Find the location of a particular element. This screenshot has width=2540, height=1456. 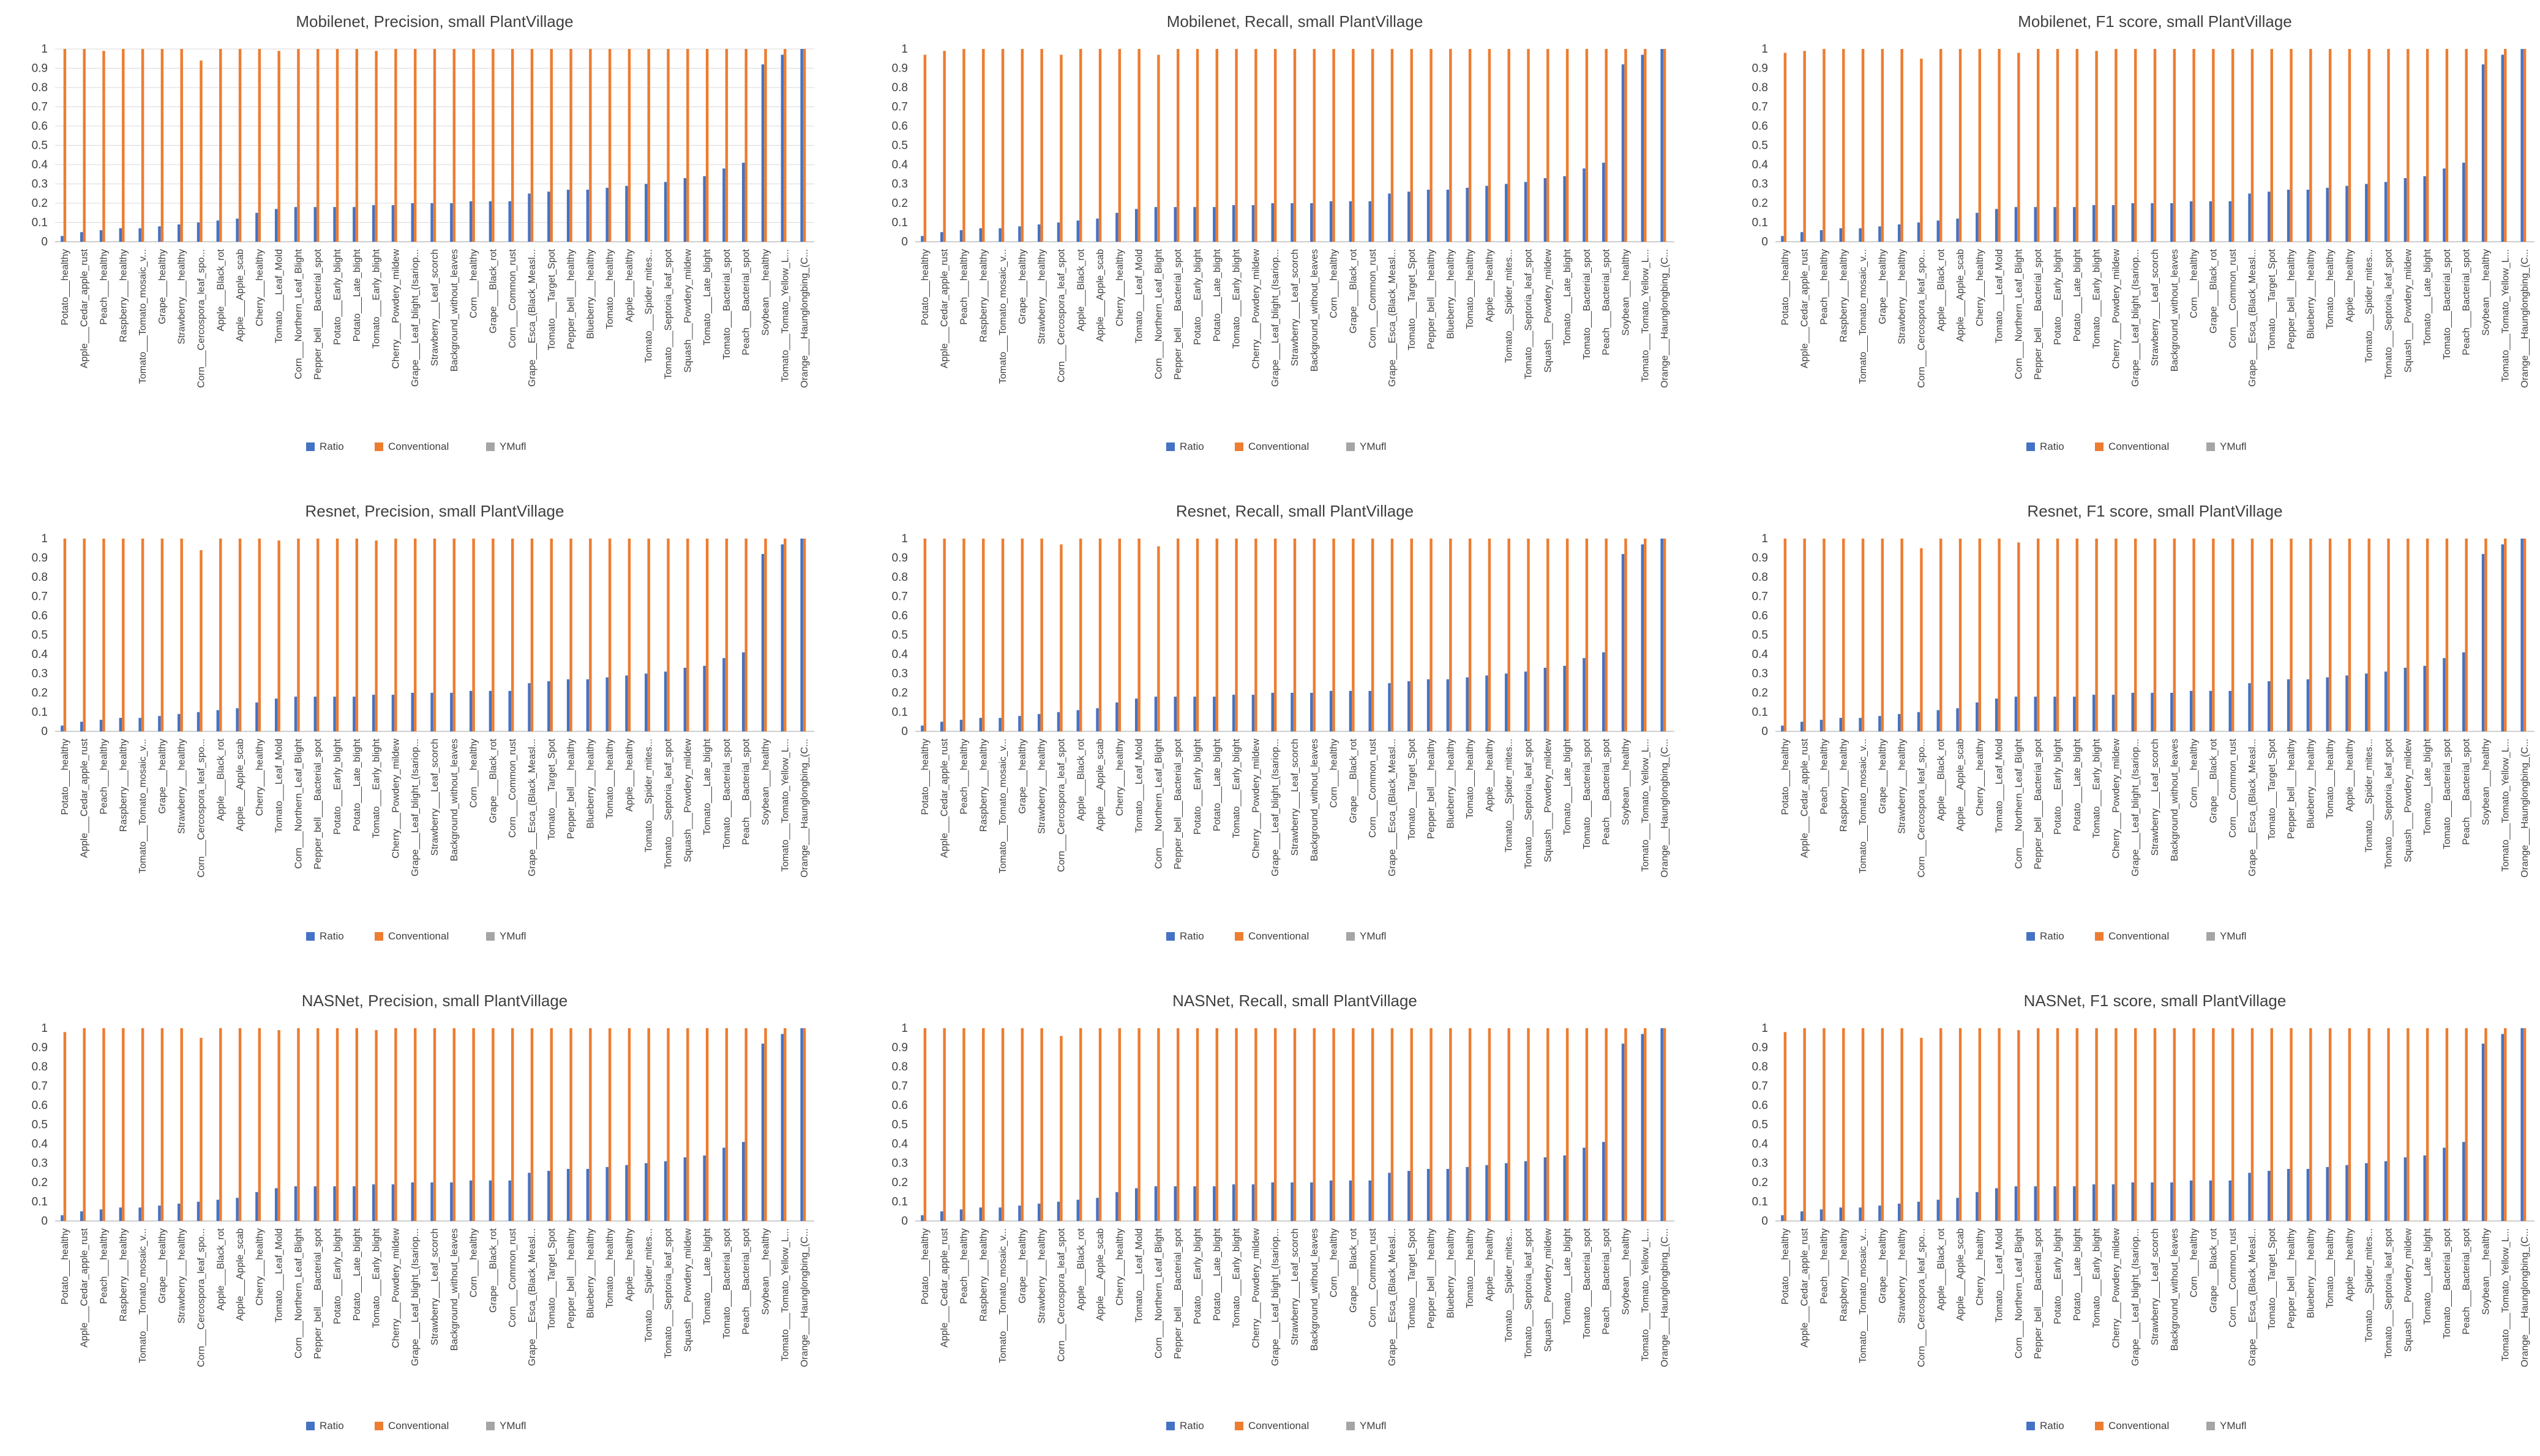

x-tick-label: Pepper_bell___Bacterial_spot is located at coordinates (1178, 1293).